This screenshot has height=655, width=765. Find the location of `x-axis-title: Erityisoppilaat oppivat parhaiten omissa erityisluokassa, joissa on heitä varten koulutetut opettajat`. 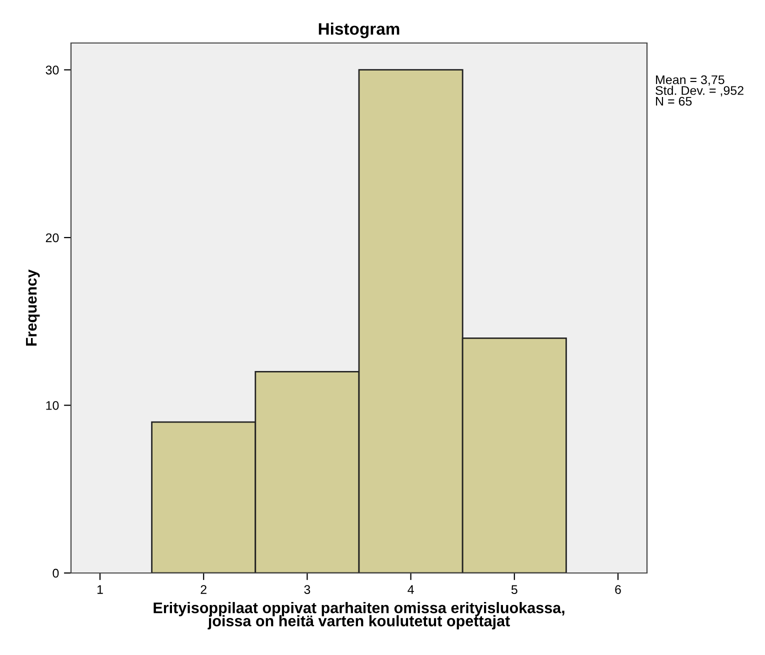

x-axis-title: Erityisoppilaat oppivat parhaiten omissa erityisluokassa, joissa on heitä varten koulutetut opettajat is located at coordinates (359, 616).